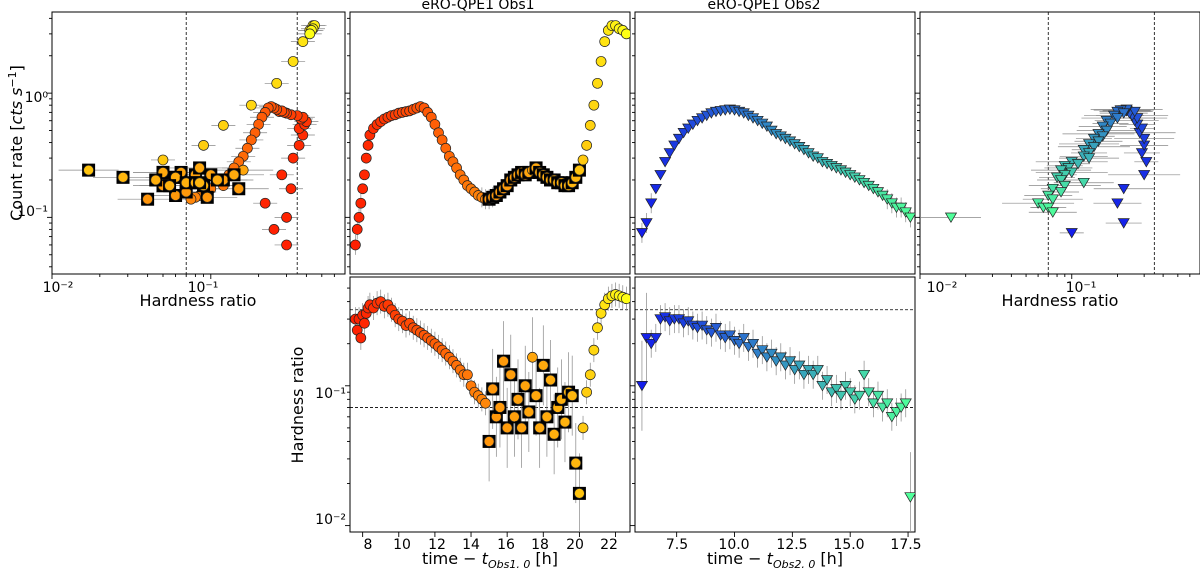 This screenshot has height=568, width=1200. Describe the element at coordinates (794, 545) in the screenshot. I see `time-ticks-obs2: 7.5 10.0 12.5 15.0 17.5` at that location.